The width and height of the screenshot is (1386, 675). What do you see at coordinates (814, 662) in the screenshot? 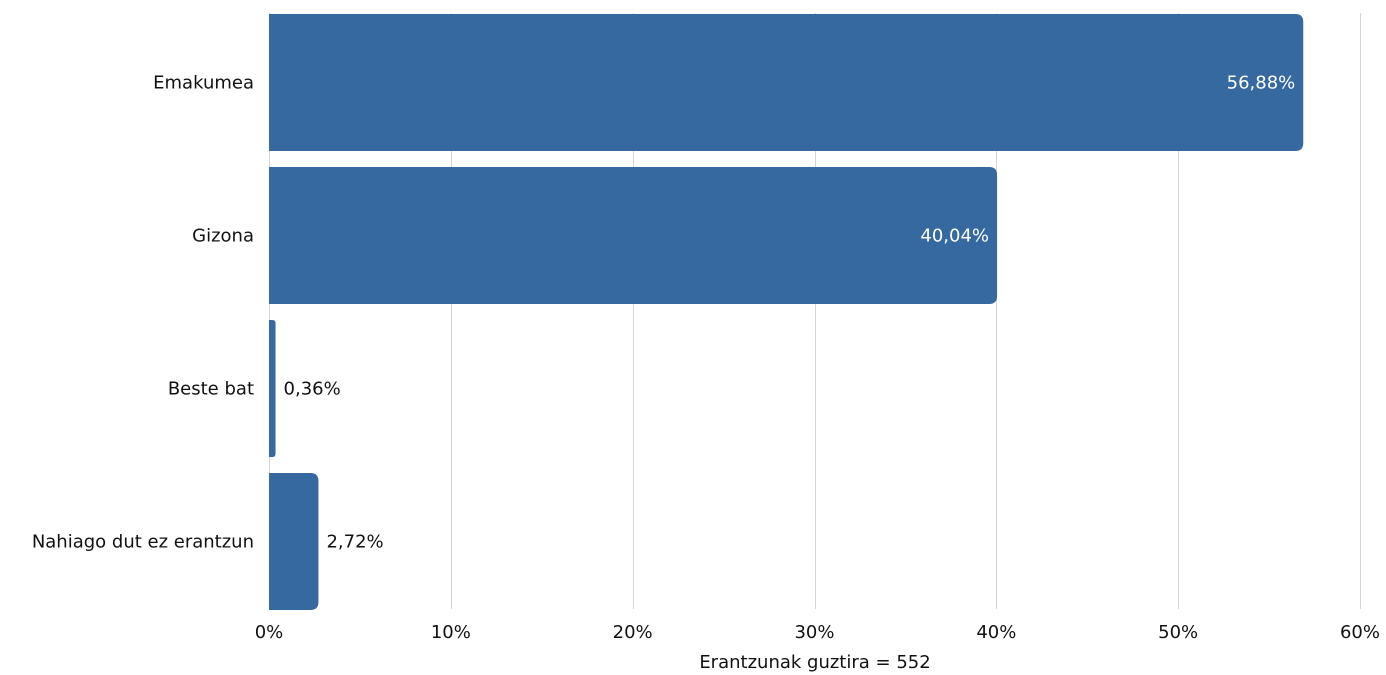
I see `x-axis-label: Erantzunak guztira = 552` at bounding box center [814, 662].